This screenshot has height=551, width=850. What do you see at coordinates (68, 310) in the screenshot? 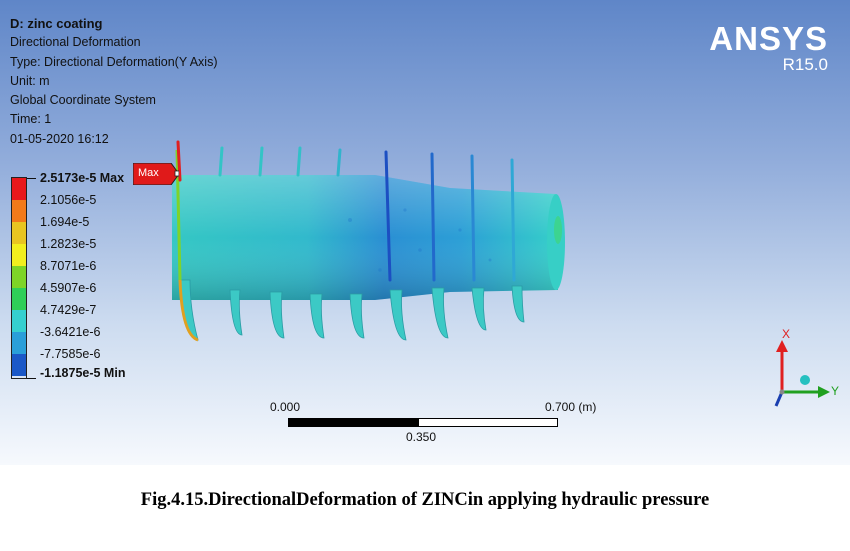
I see `legend-label: 4.7429e-7` at bounding box center [68, 310].